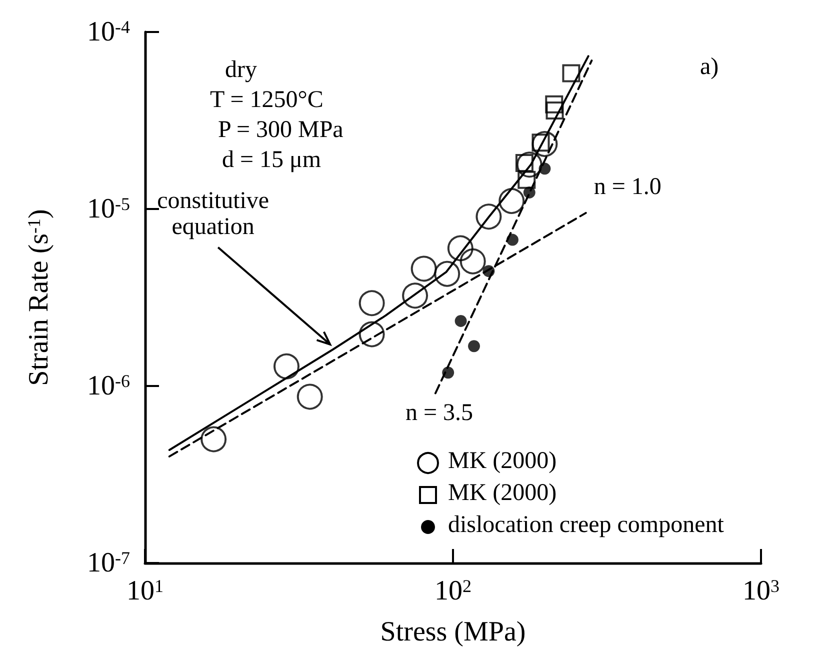 Image resolution: width=819 pixels, height=663 pixels. I want to click on x-axis-title: Stress (MPa), so click(453, 632).